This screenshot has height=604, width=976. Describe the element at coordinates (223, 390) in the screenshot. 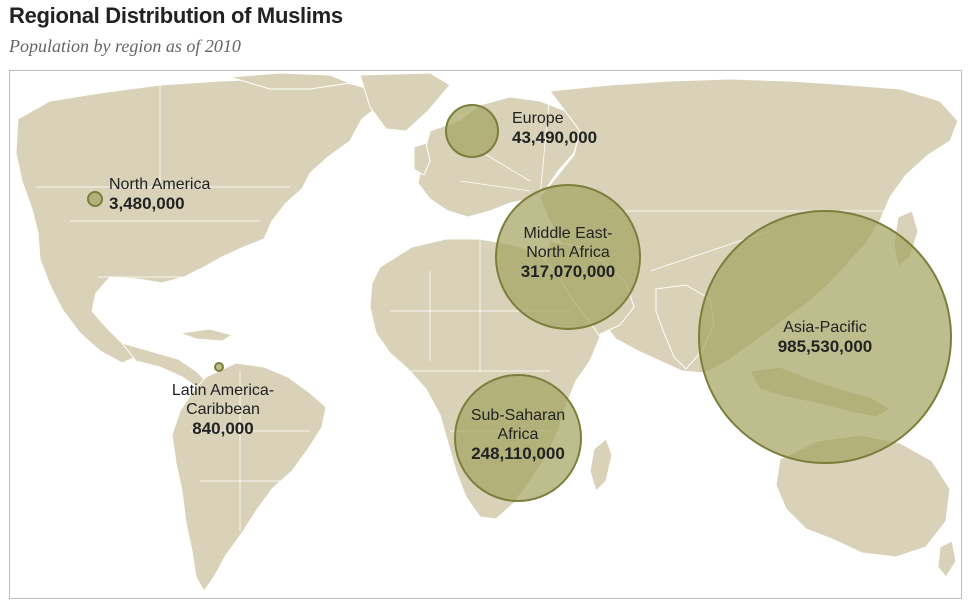

I see `region-name-line-1: Latin America-` at that location.